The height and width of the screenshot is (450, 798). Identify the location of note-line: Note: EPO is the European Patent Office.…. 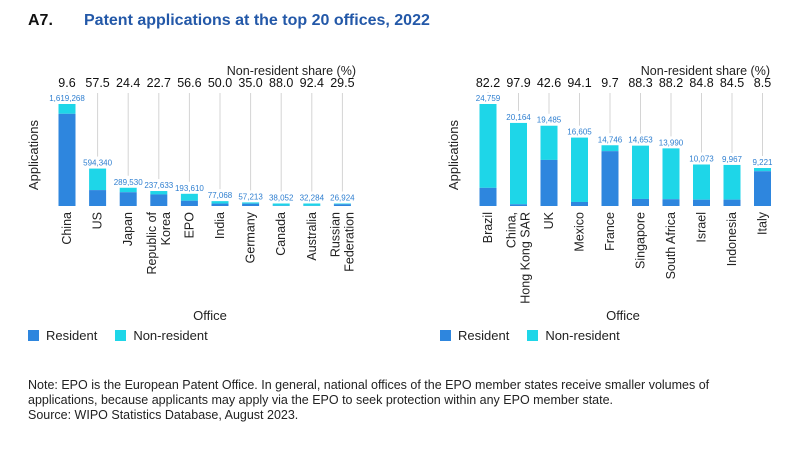
(369, 385).